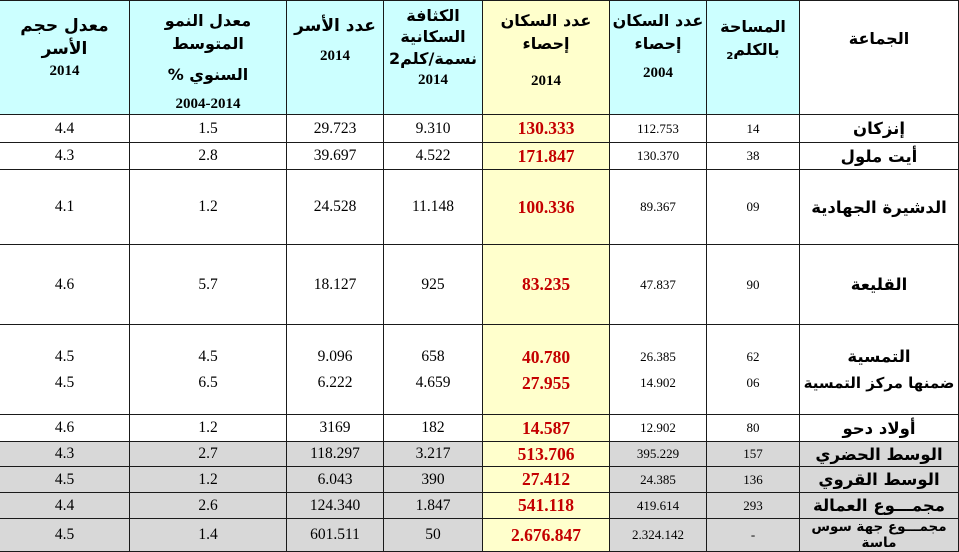 The image size is (959, 552). I want to click on header-hh-size: معدل حجم الأسر 2014, so click(65, 57).